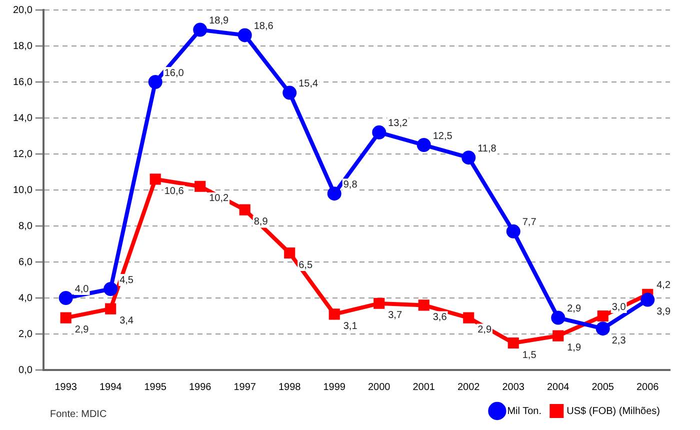  Describe the element at coordinates (22, 82) in the screenshot. I see `y-tick-label: 16,0` at that location.